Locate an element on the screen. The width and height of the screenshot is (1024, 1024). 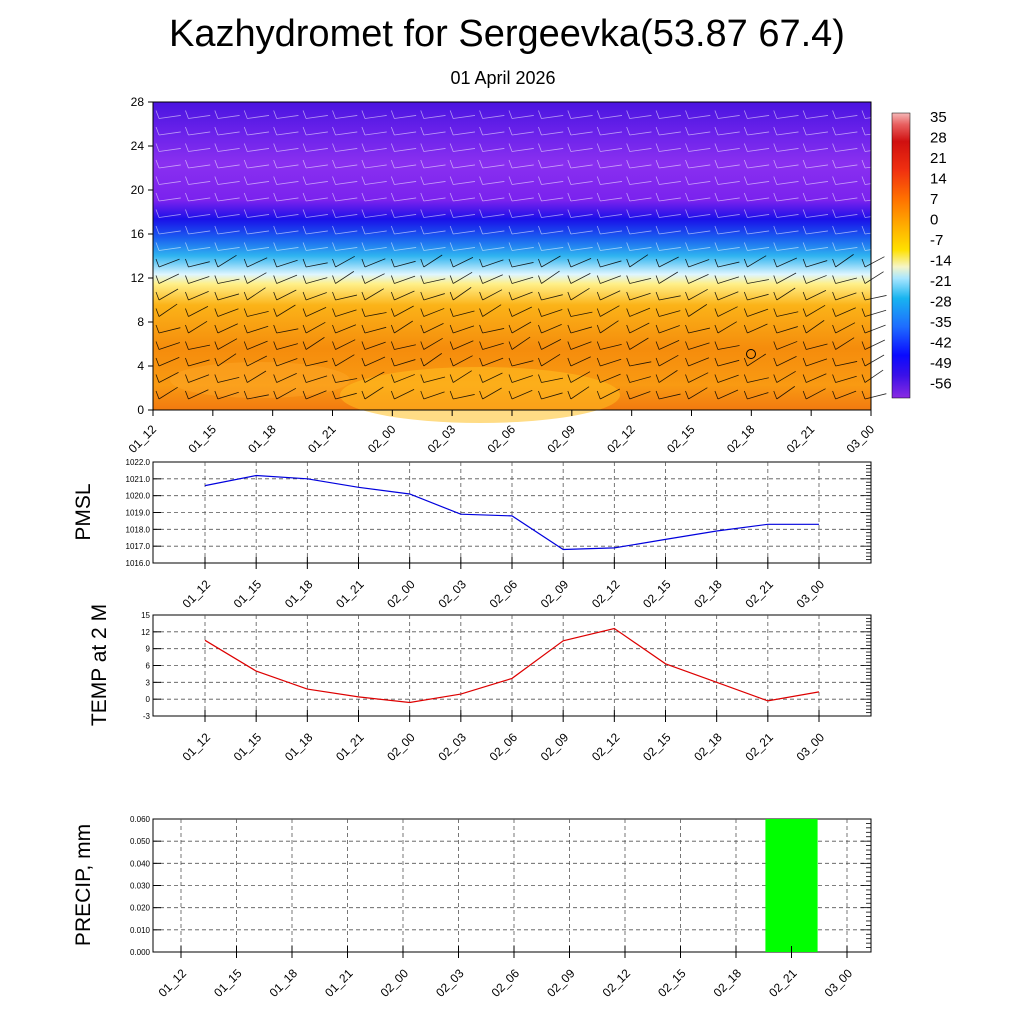
pmsl-y-tick-label: 1018.0 is located at coordinates (138, 529).